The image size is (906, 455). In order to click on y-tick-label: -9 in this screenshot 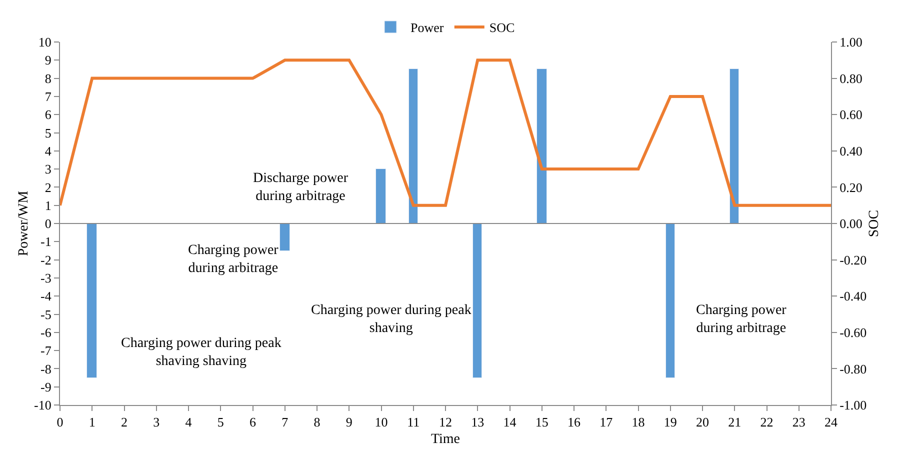, I will do `click(46, 386)`.